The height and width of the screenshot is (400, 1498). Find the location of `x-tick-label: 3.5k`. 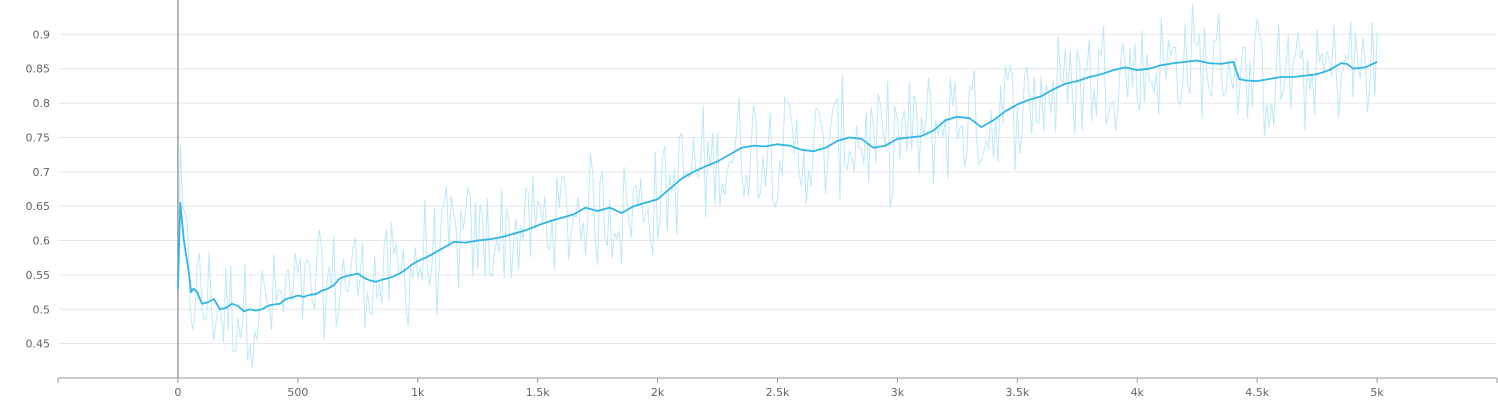

x-tick-label: 3.5k is located at coordinates (1017, 392).